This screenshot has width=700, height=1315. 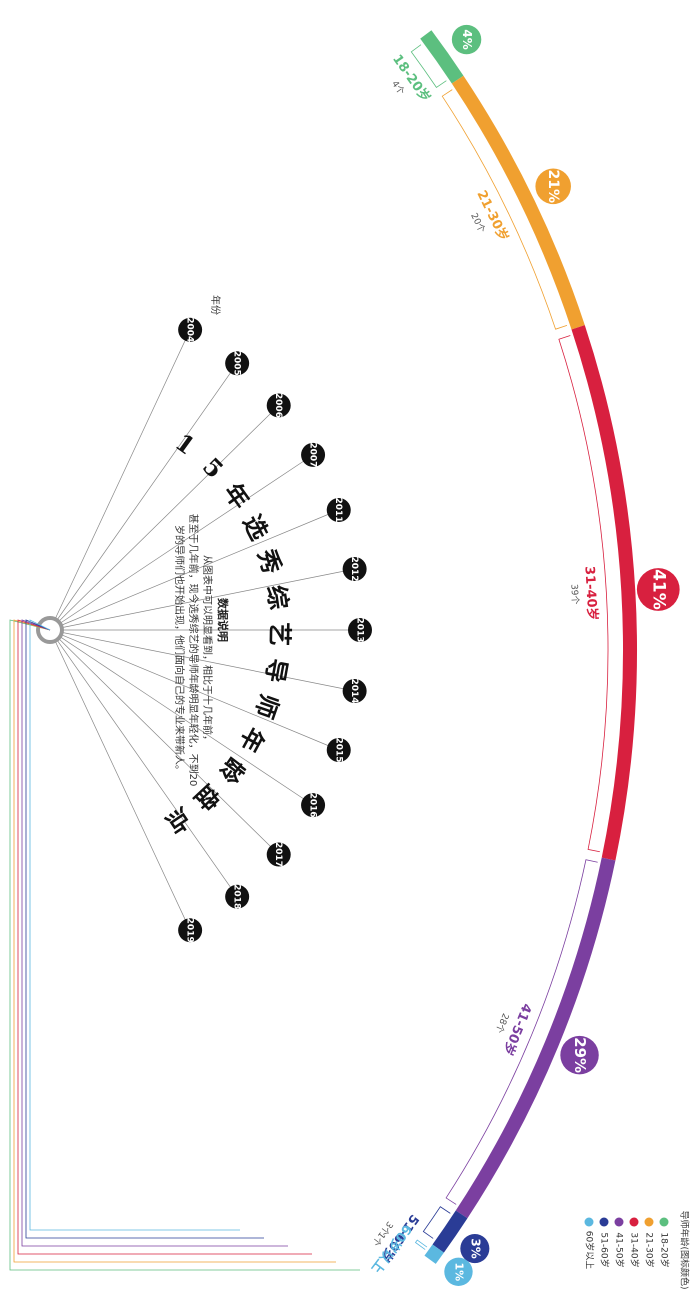 I want to click on share-label: 4%, so click(x=467, y=39).